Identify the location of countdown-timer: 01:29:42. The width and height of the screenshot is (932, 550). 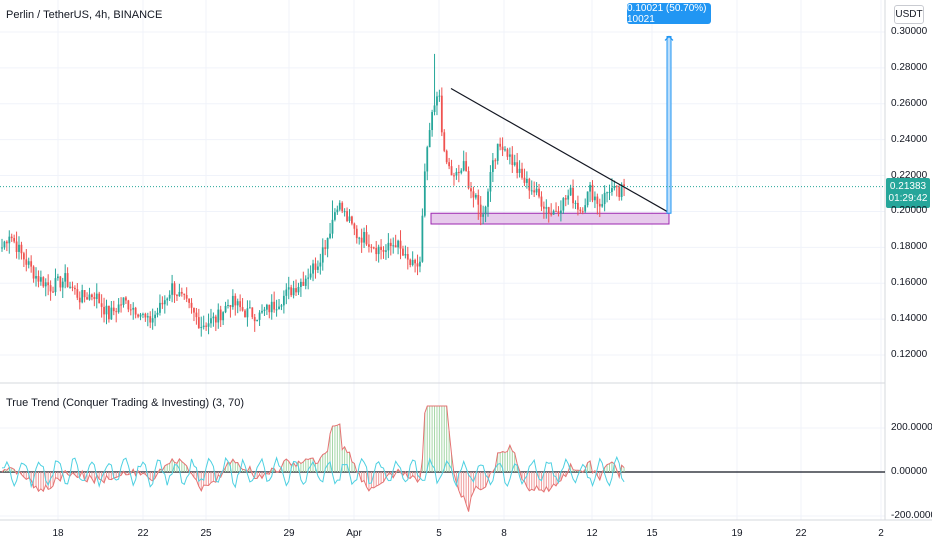
(908, 198).